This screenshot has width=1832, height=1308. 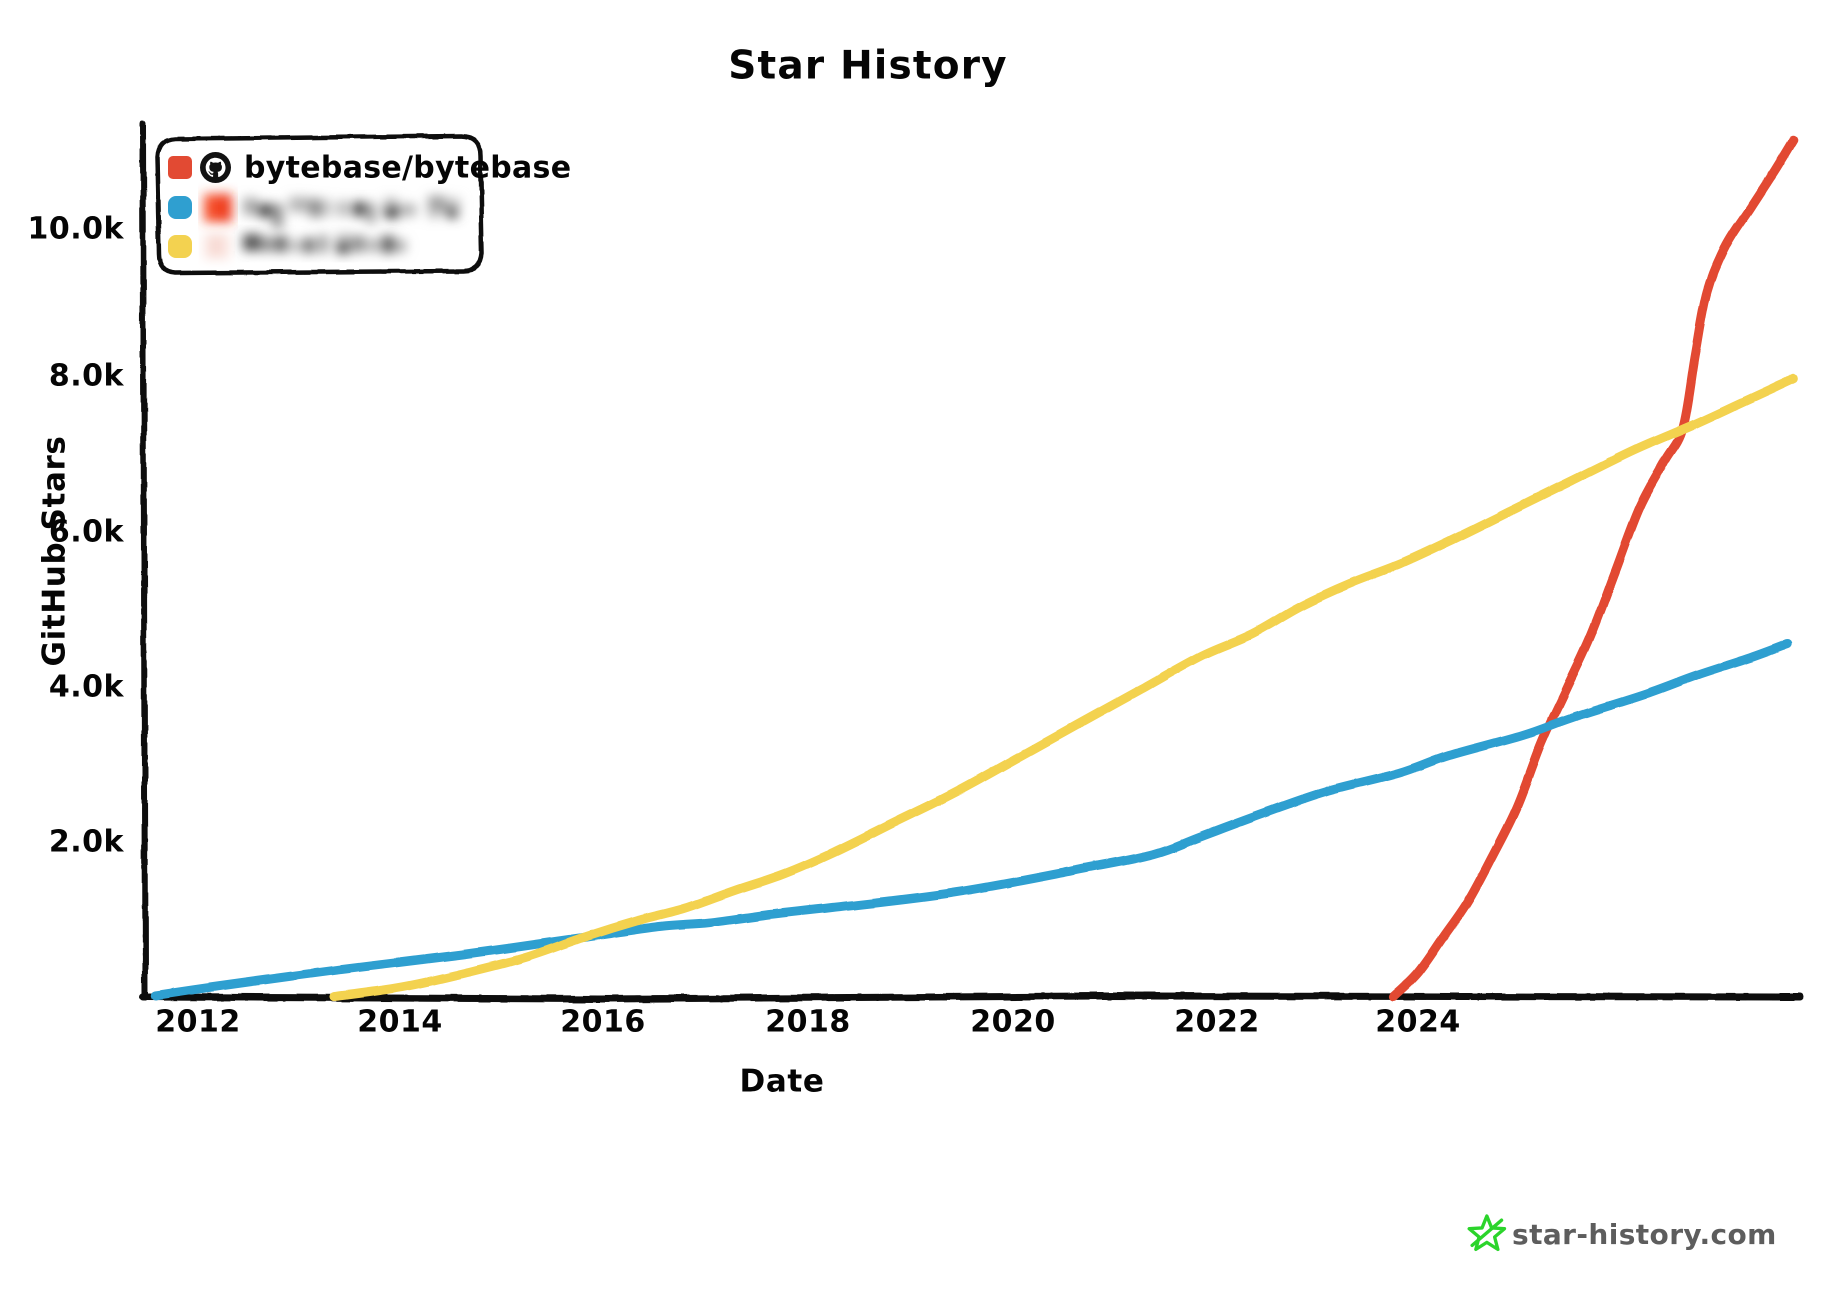 I want to click on x-tick-labels: 2012 2014 2016 2018 2020 2022 2024, so click(x=808, y=1022).